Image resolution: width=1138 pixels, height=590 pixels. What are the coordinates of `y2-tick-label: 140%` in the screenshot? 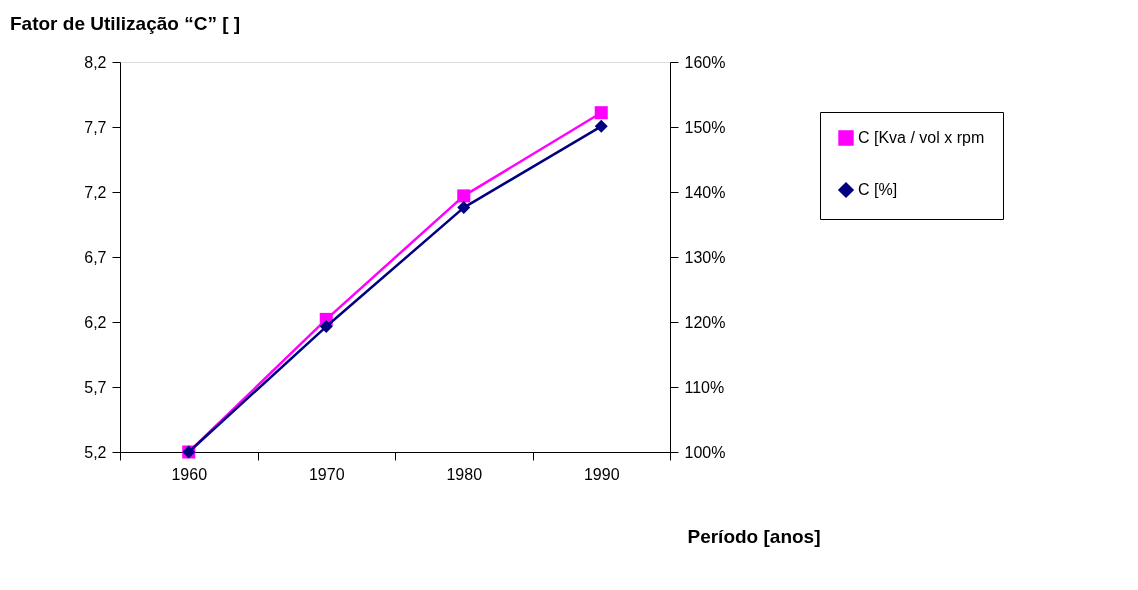 It's located at (705, 192).